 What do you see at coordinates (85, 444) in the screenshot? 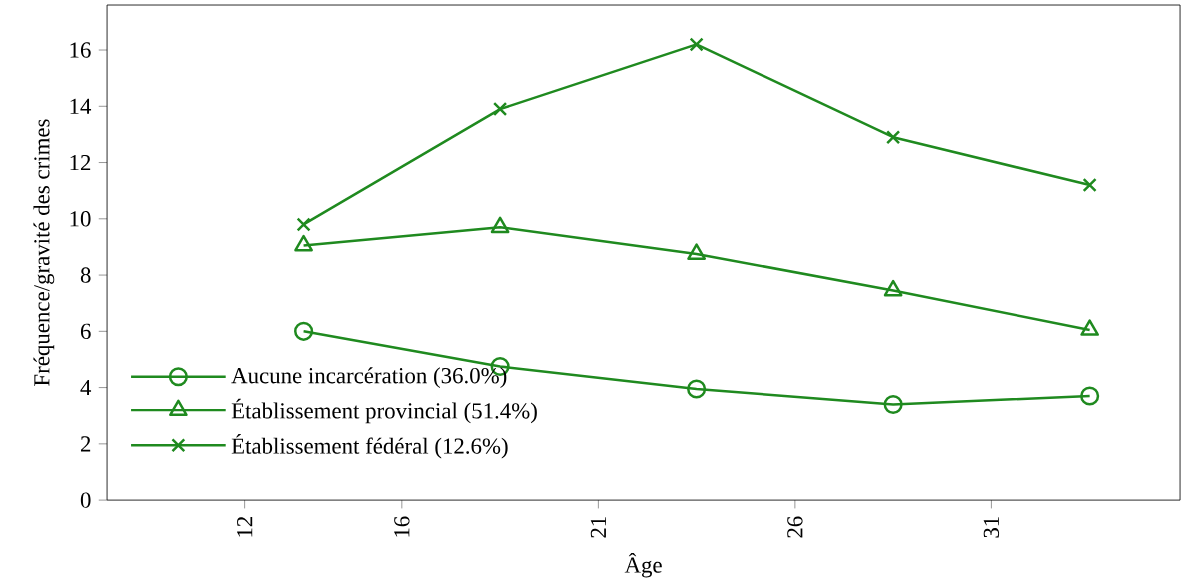
I see `y-tick-label: 2` at bounding box center [85, 444].